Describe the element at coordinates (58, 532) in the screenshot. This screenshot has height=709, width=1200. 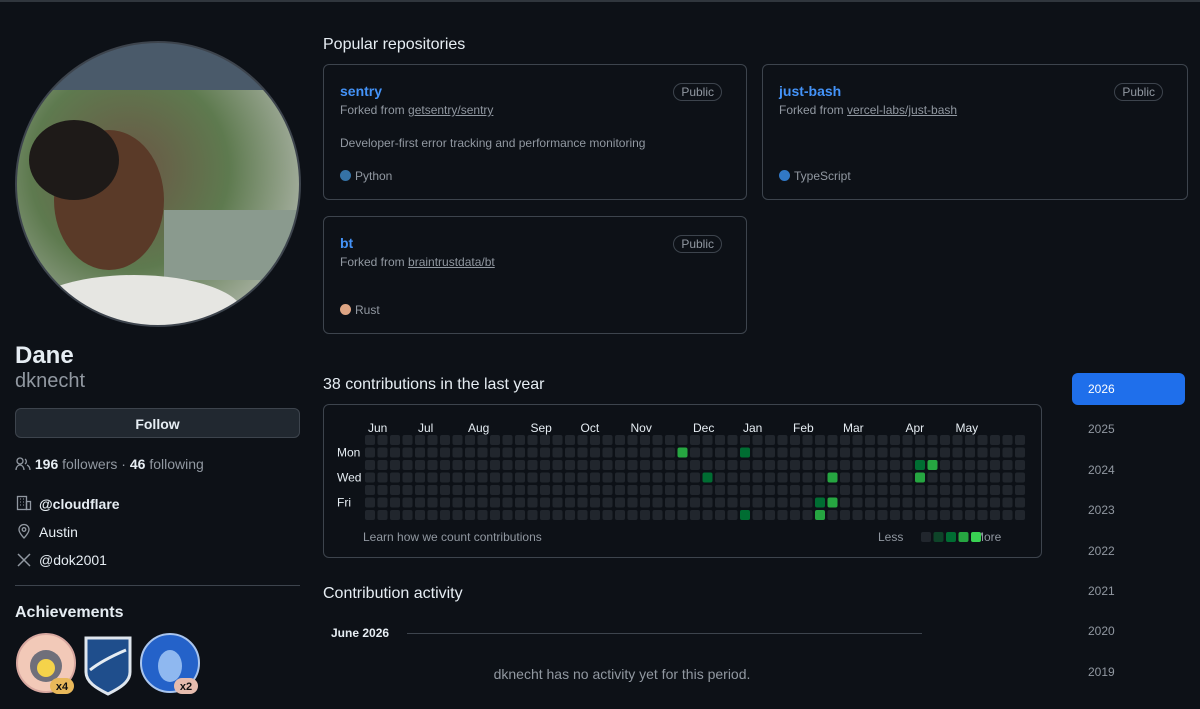
I see `location: Austin` at that location.